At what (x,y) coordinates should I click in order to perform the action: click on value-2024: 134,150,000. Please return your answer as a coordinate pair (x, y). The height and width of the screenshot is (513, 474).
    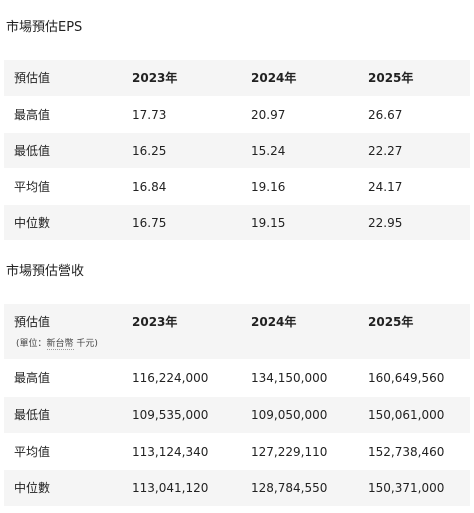
    Looking at the image, I should click on (289, 378).